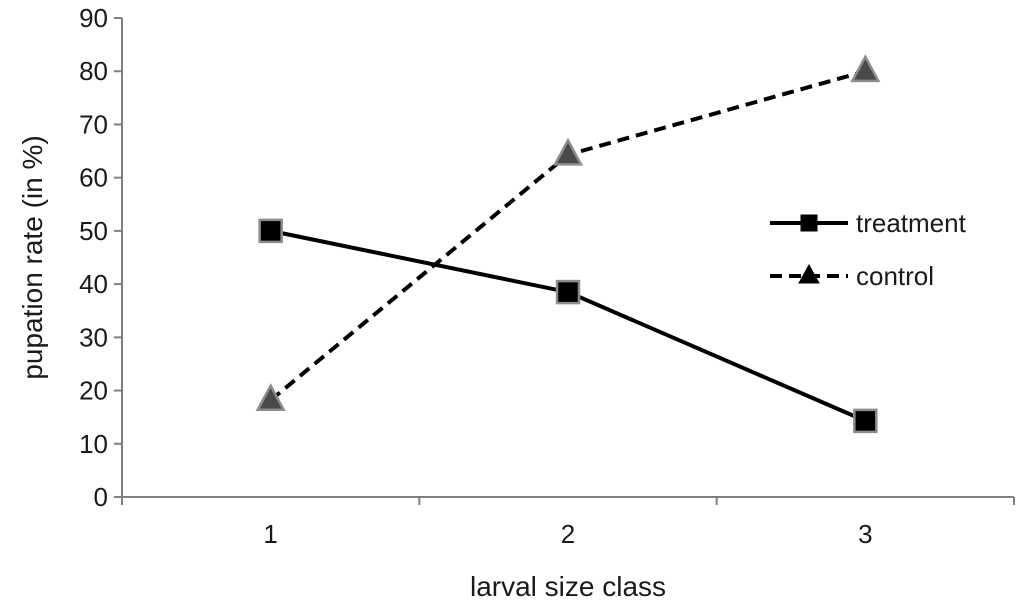 The image size is (1024, 611). What do you see at coordinates (32, 257) in the screenshot?
I see `y-axis-title: pupation rate (in %)` at bounding box center [32, 257].